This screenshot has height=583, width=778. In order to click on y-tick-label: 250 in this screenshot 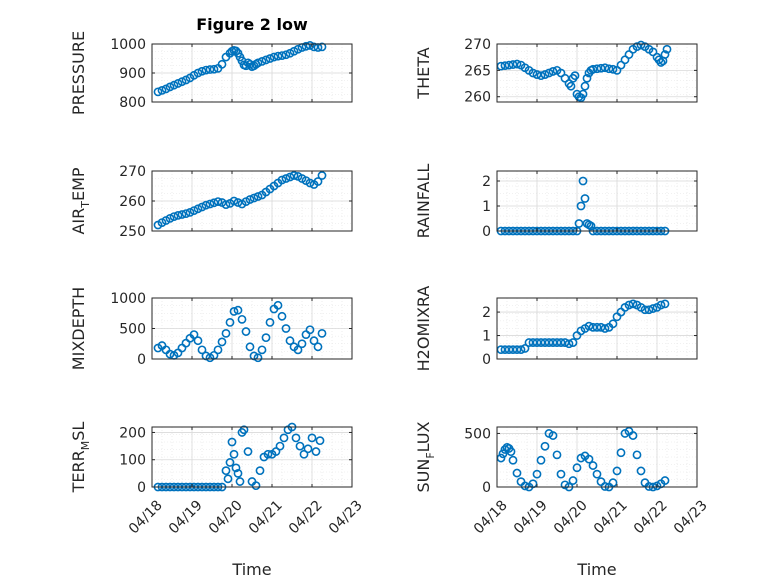, I will do `click(132, 232)`.